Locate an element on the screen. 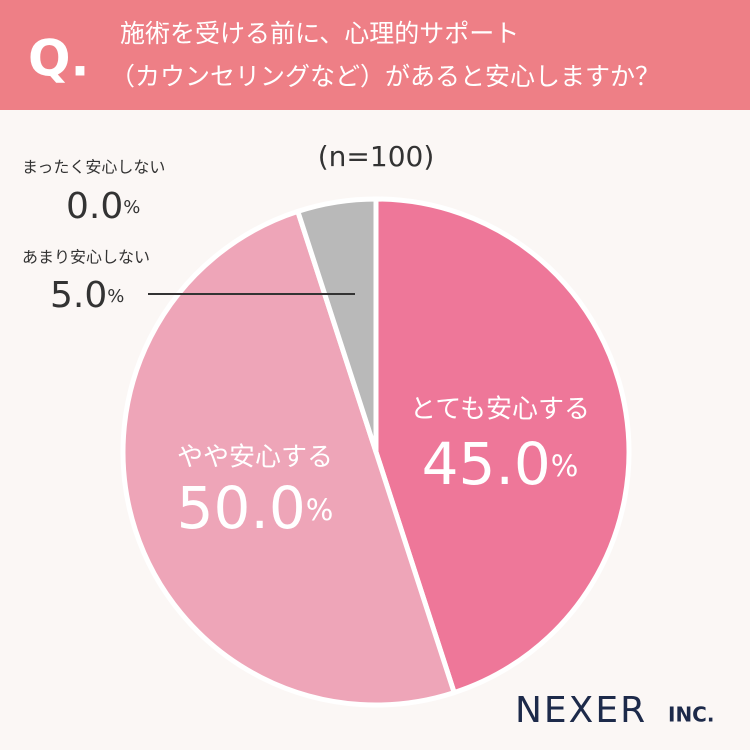 This screenshot has width=750, height=750. value-label: 5.0% is located at coordinates (87, 295).